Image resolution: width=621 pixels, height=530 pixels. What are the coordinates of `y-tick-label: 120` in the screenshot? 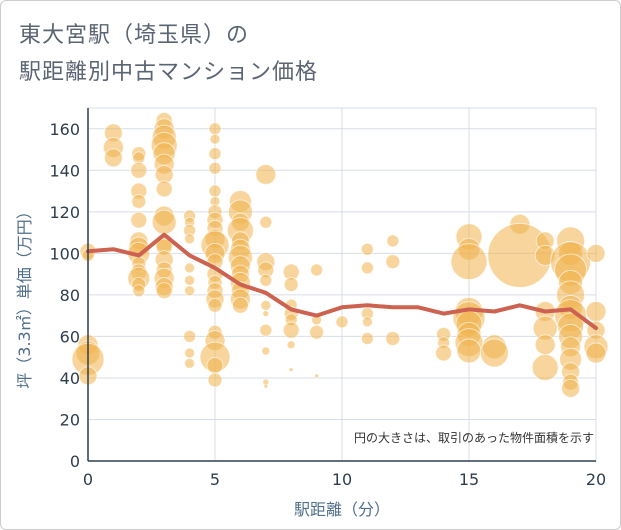 It's located at (64, 212).